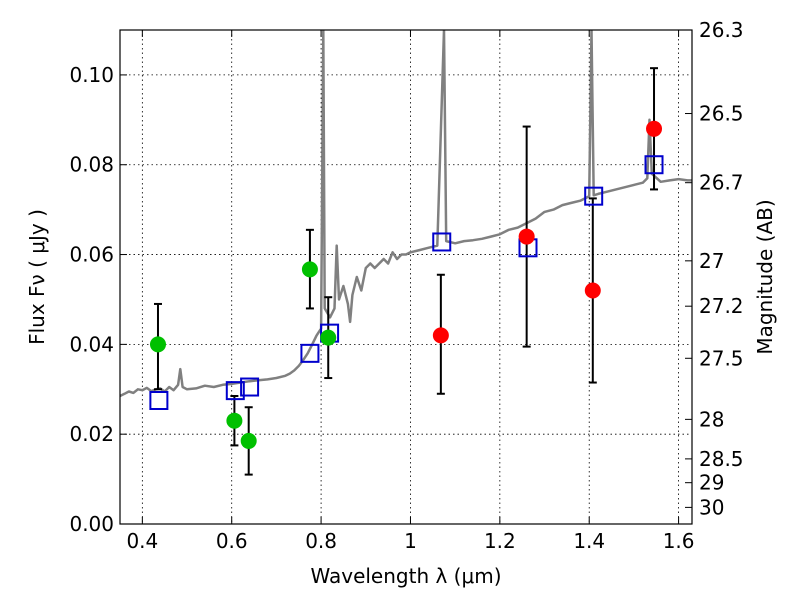 This screenshot has width=800, height=600. Describe the element at coordinates (232, 541) in the screenshot. I see `x-tick-label: 0.6` at that location.